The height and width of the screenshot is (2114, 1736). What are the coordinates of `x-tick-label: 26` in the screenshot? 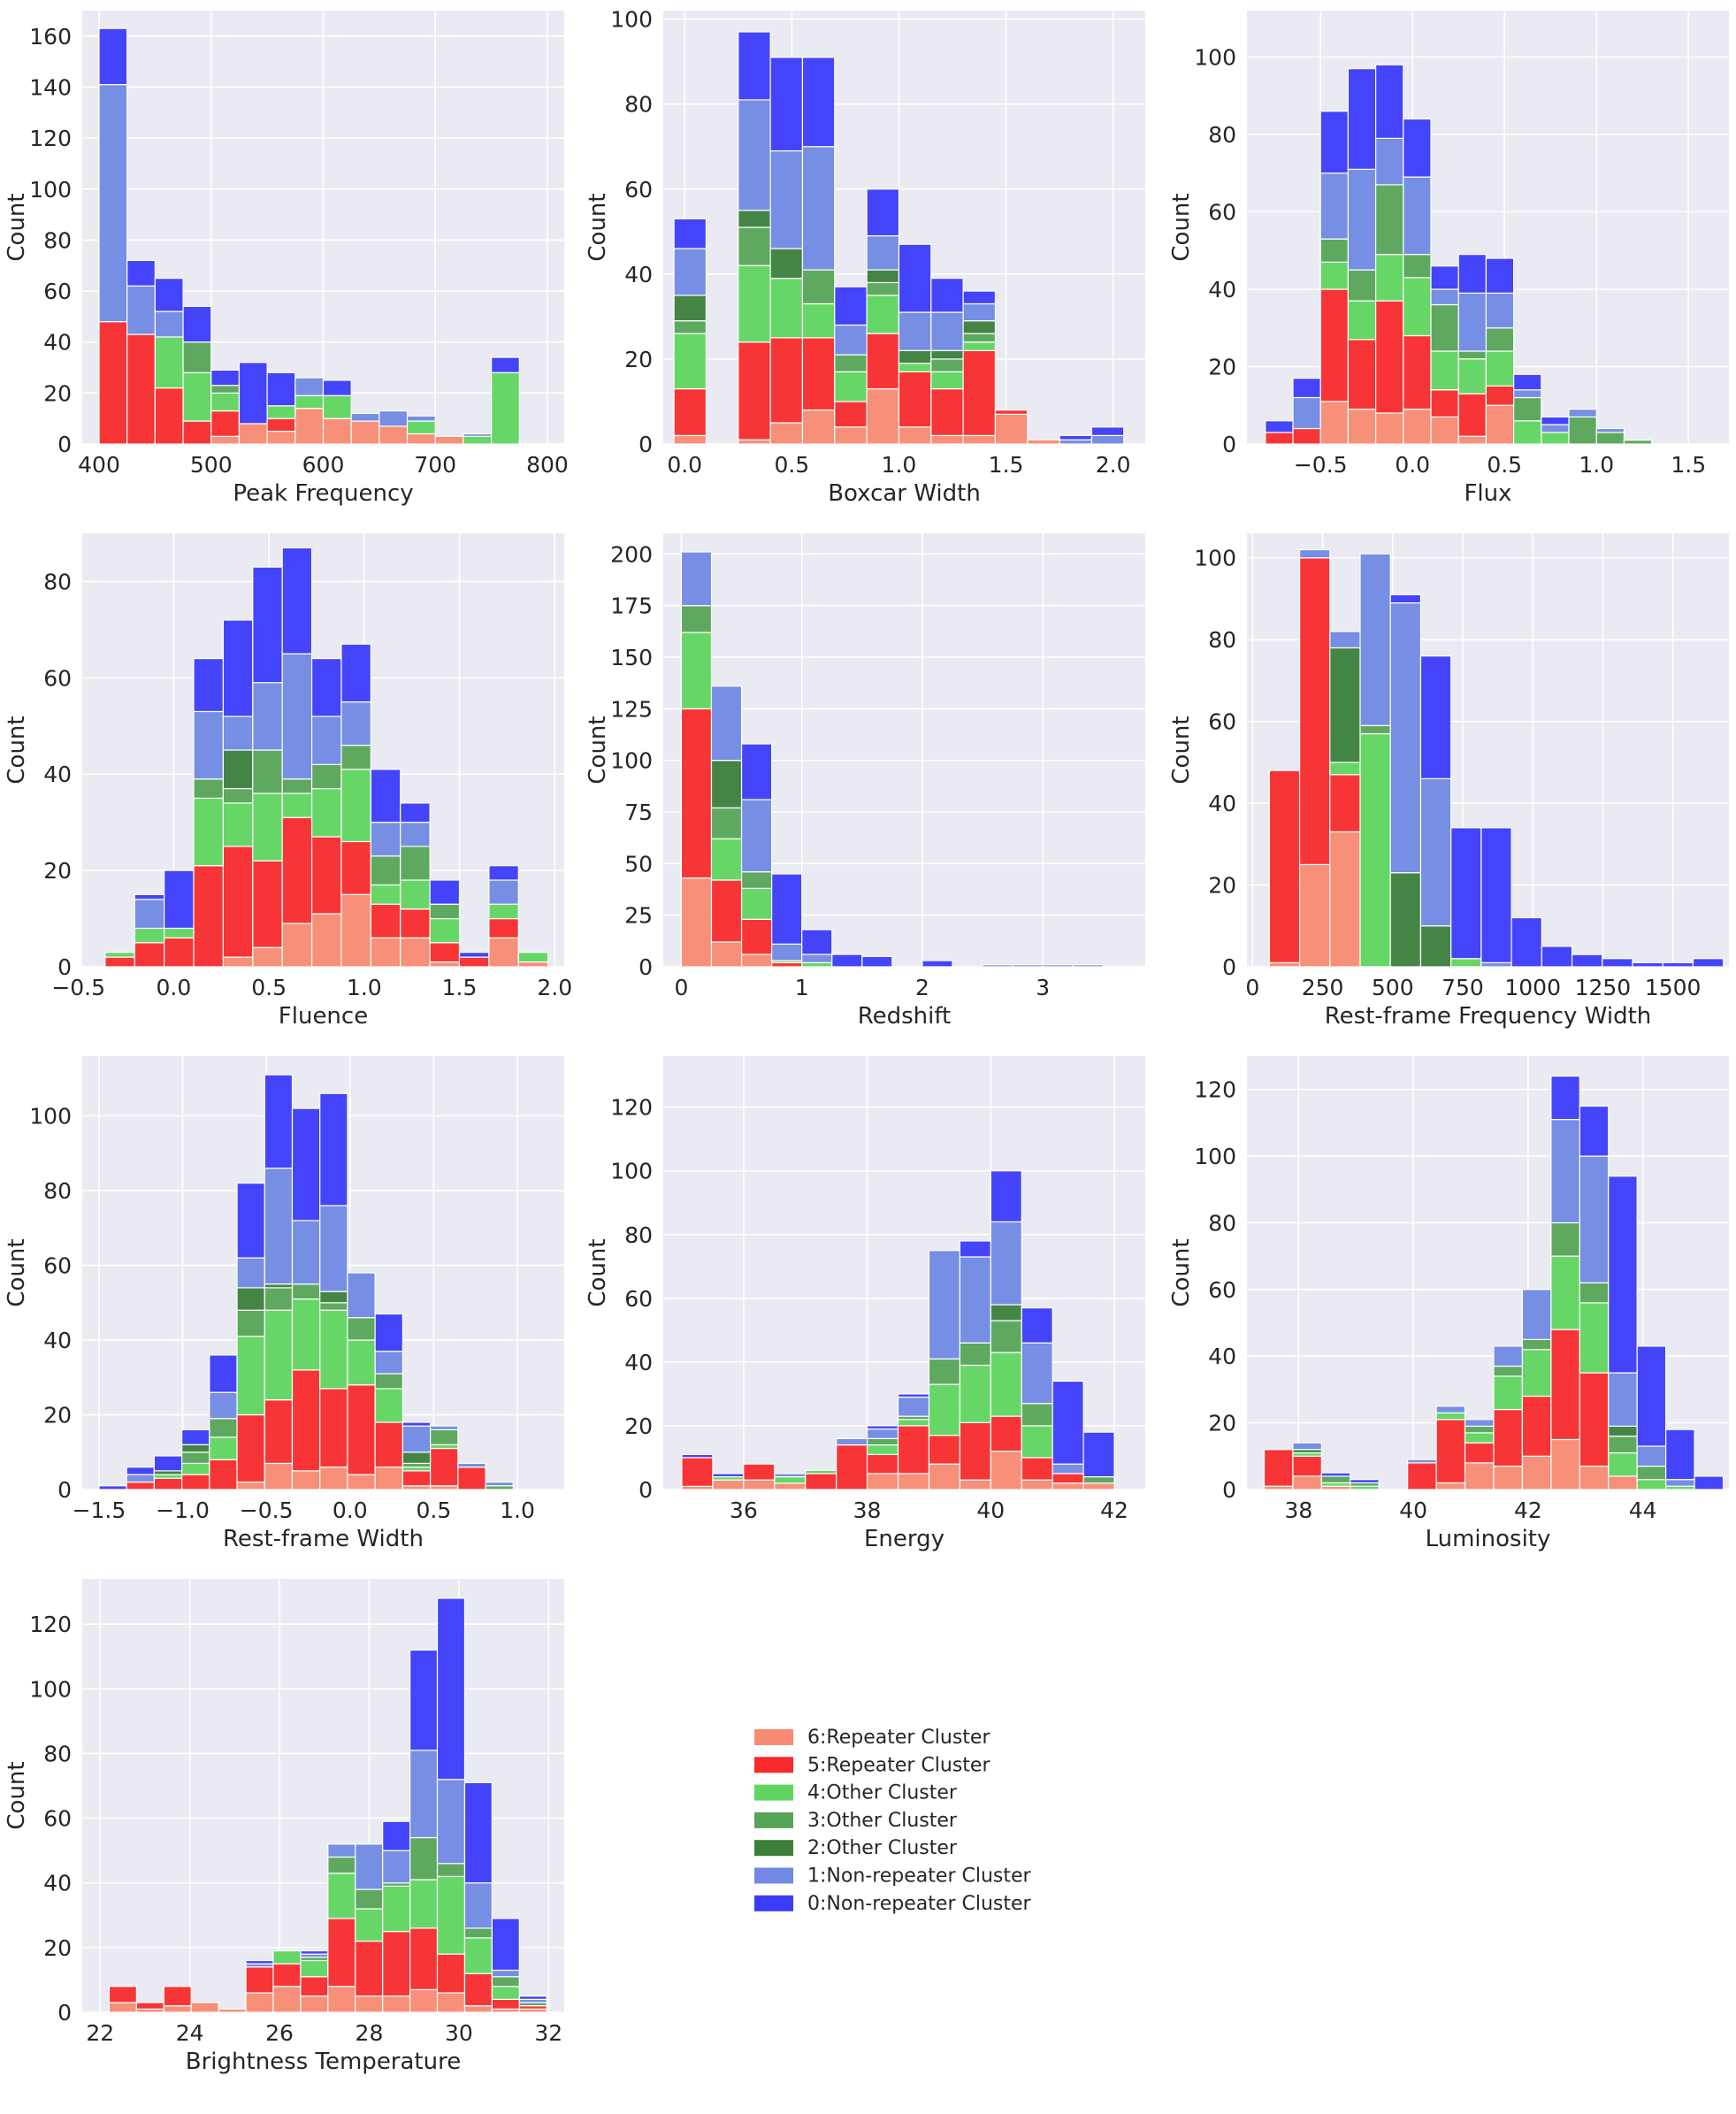 It's located at (279, 2033).